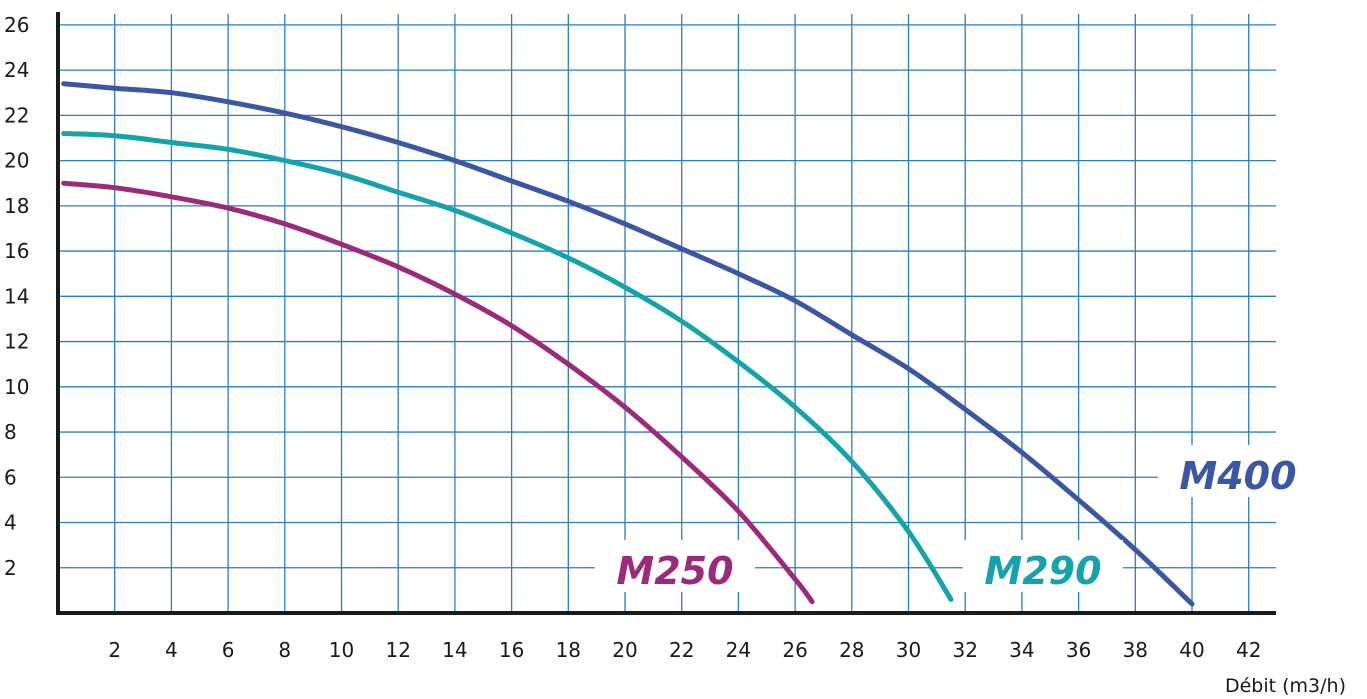  Describe the element at coordinates (1078, 650) in the screenshot. I see `x-tick-label: 36` at that location.